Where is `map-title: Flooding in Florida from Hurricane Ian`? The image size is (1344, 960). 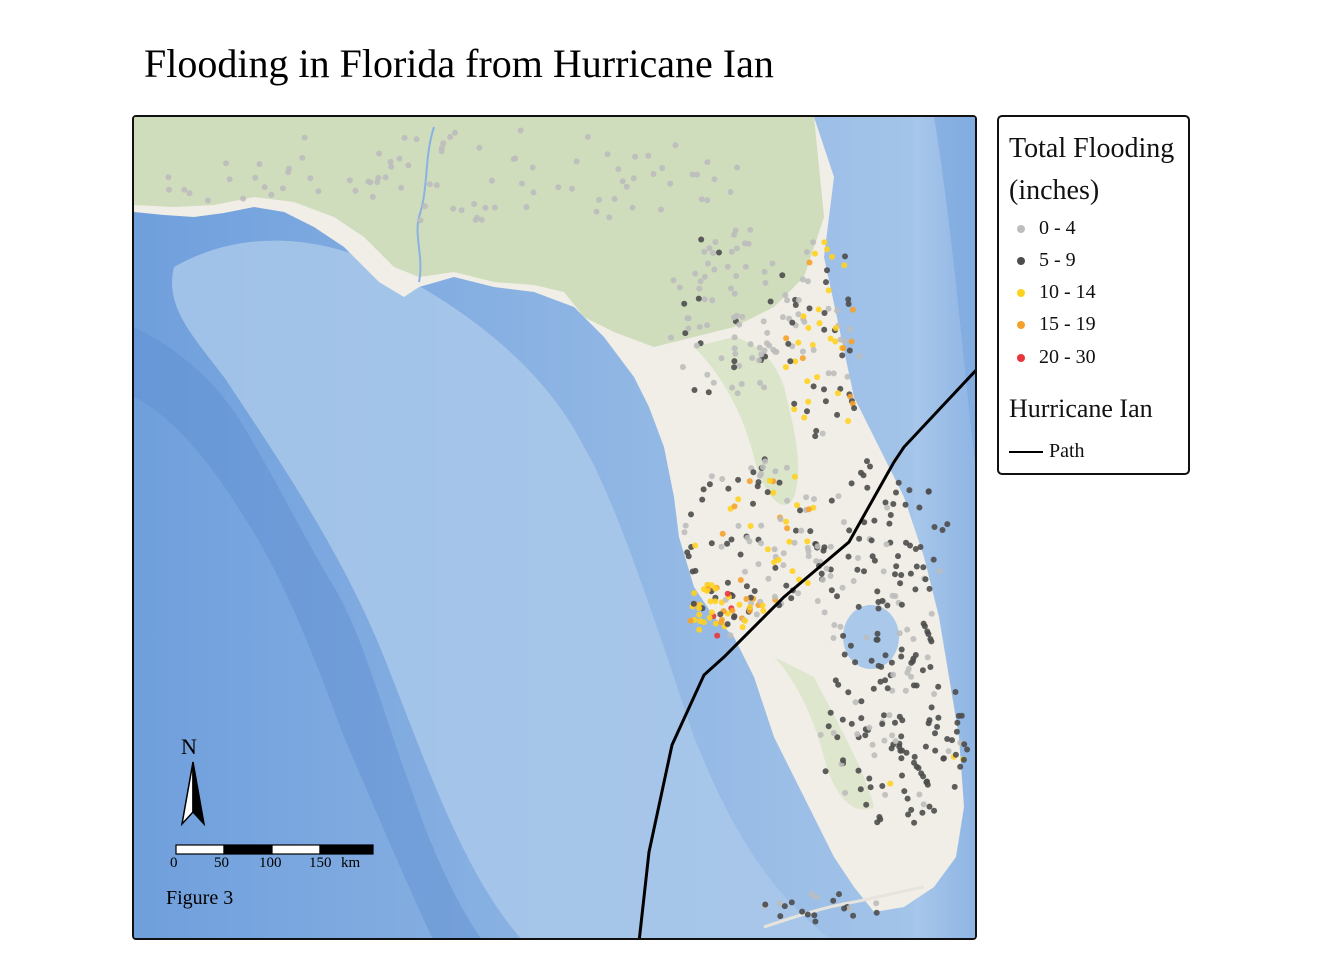 map-title: Flooding in Florida from Hurricane Ian is located at coordinates (459, 63).